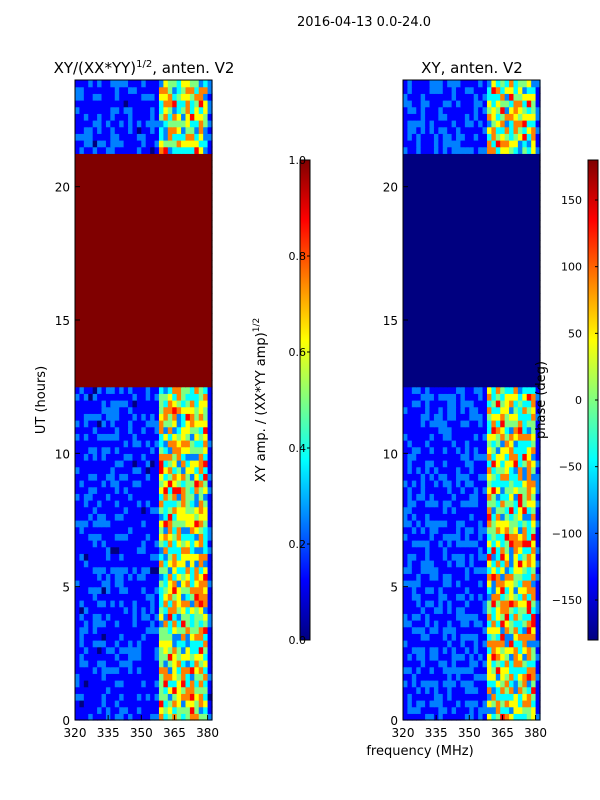  What do you see at coordinates (298, 448) in the screenshot?
I see `colorbar-tick-label: 0.4` at bounding box center [298, 448].